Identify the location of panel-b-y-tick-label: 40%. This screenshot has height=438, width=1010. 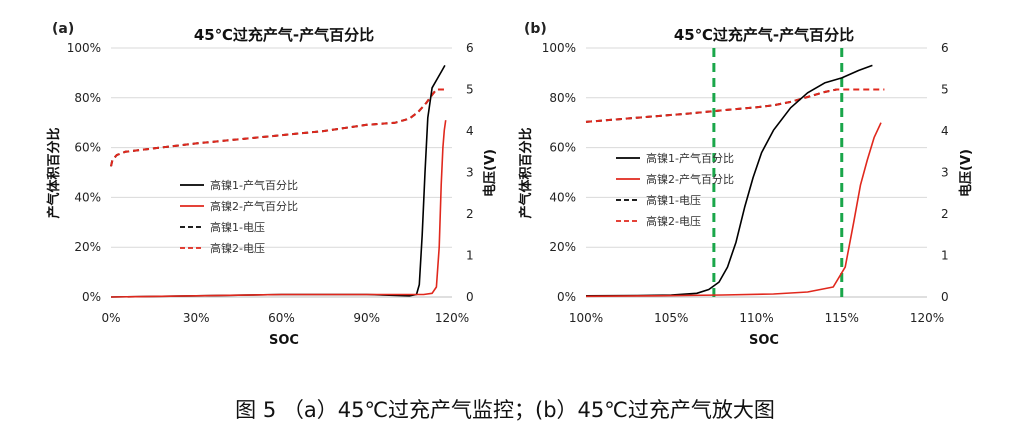
(562, 197).